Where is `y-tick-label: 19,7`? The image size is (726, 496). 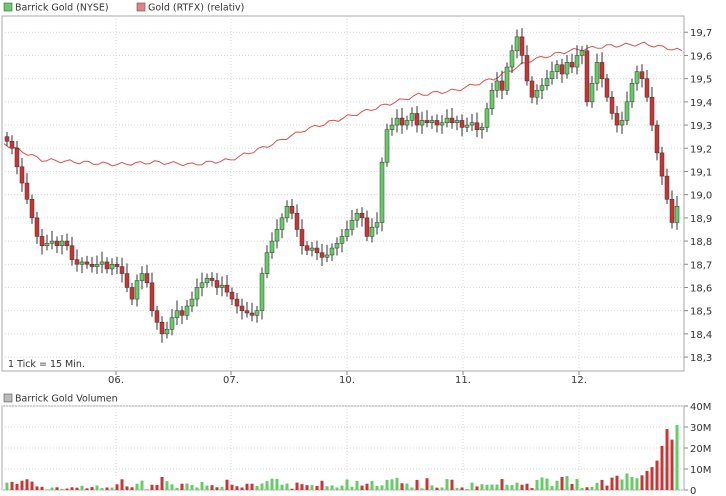 y-tick-label: 19,7 is located at coordinates (701, 33).